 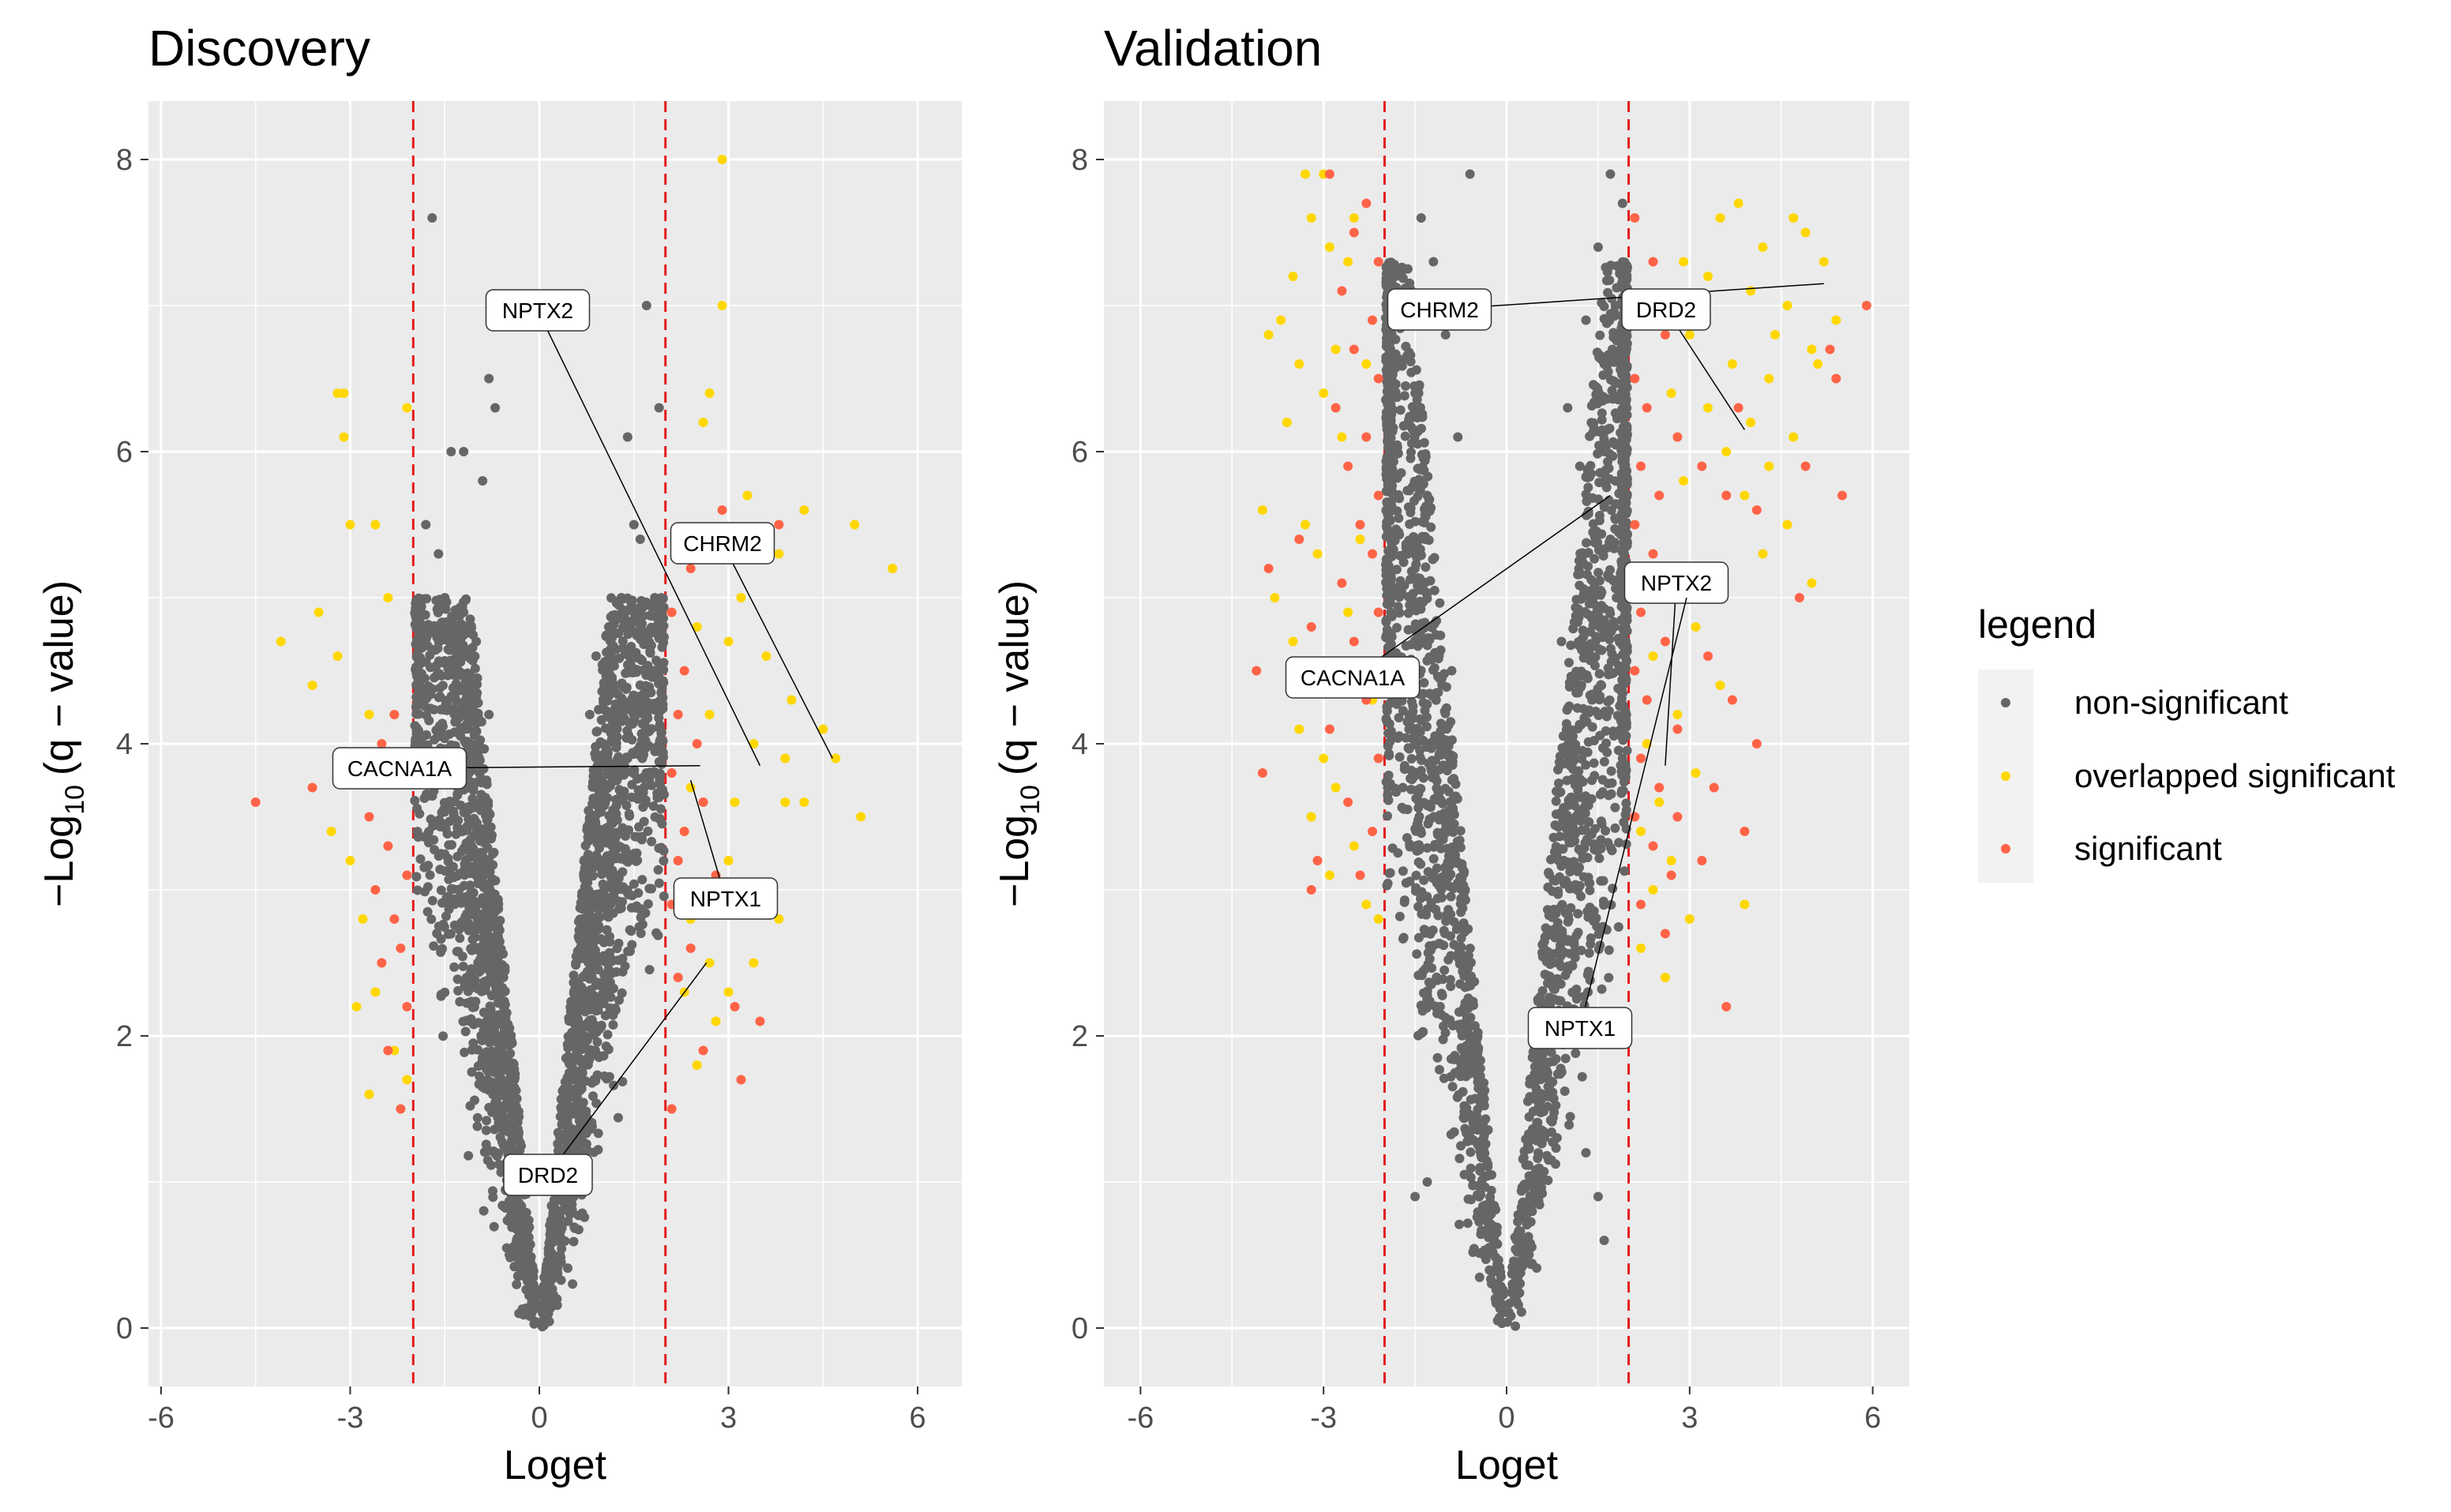 I want to click on annotation-label: NPTX2, so click(x=537, y=311).